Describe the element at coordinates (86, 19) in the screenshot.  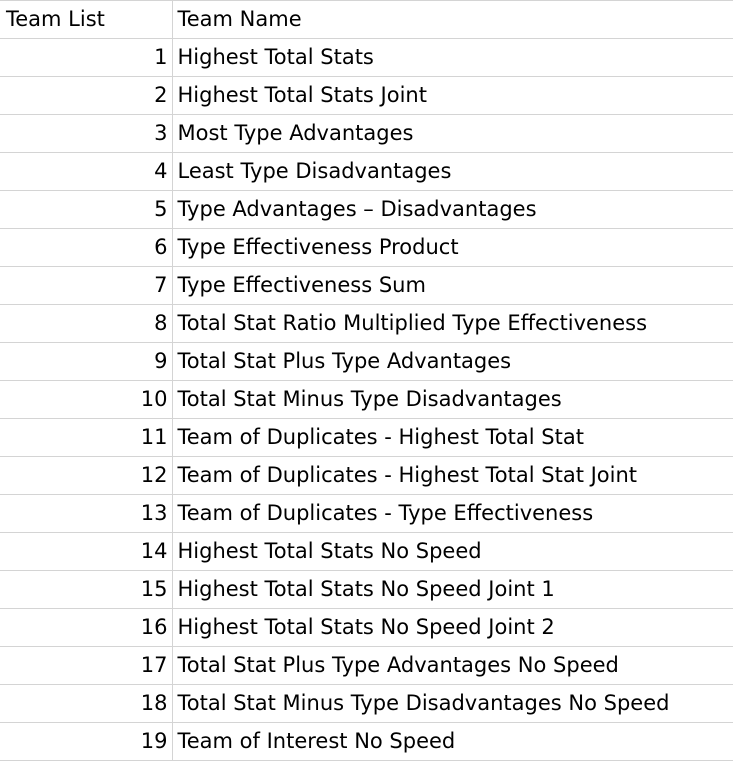
I see `header-cell-team-list: Team List` at that location.